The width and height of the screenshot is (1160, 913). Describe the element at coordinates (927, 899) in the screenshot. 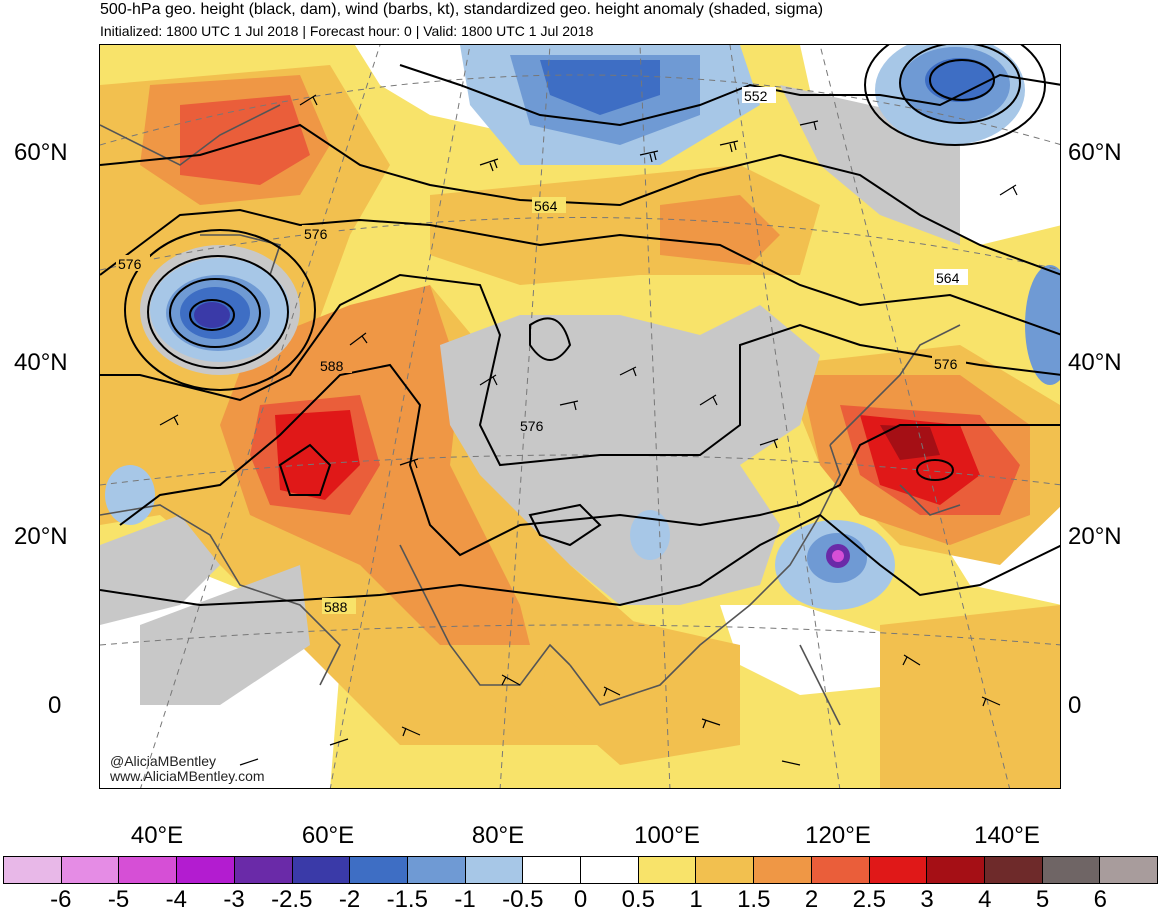

I see `colorbar-tick-label: 3` at that location.